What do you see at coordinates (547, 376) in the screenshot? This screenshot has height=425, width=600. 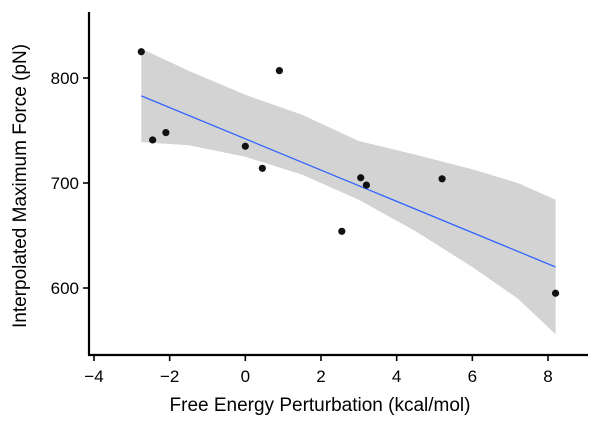 I see `x-tick-label: 8` at bounding box center [547, 376].